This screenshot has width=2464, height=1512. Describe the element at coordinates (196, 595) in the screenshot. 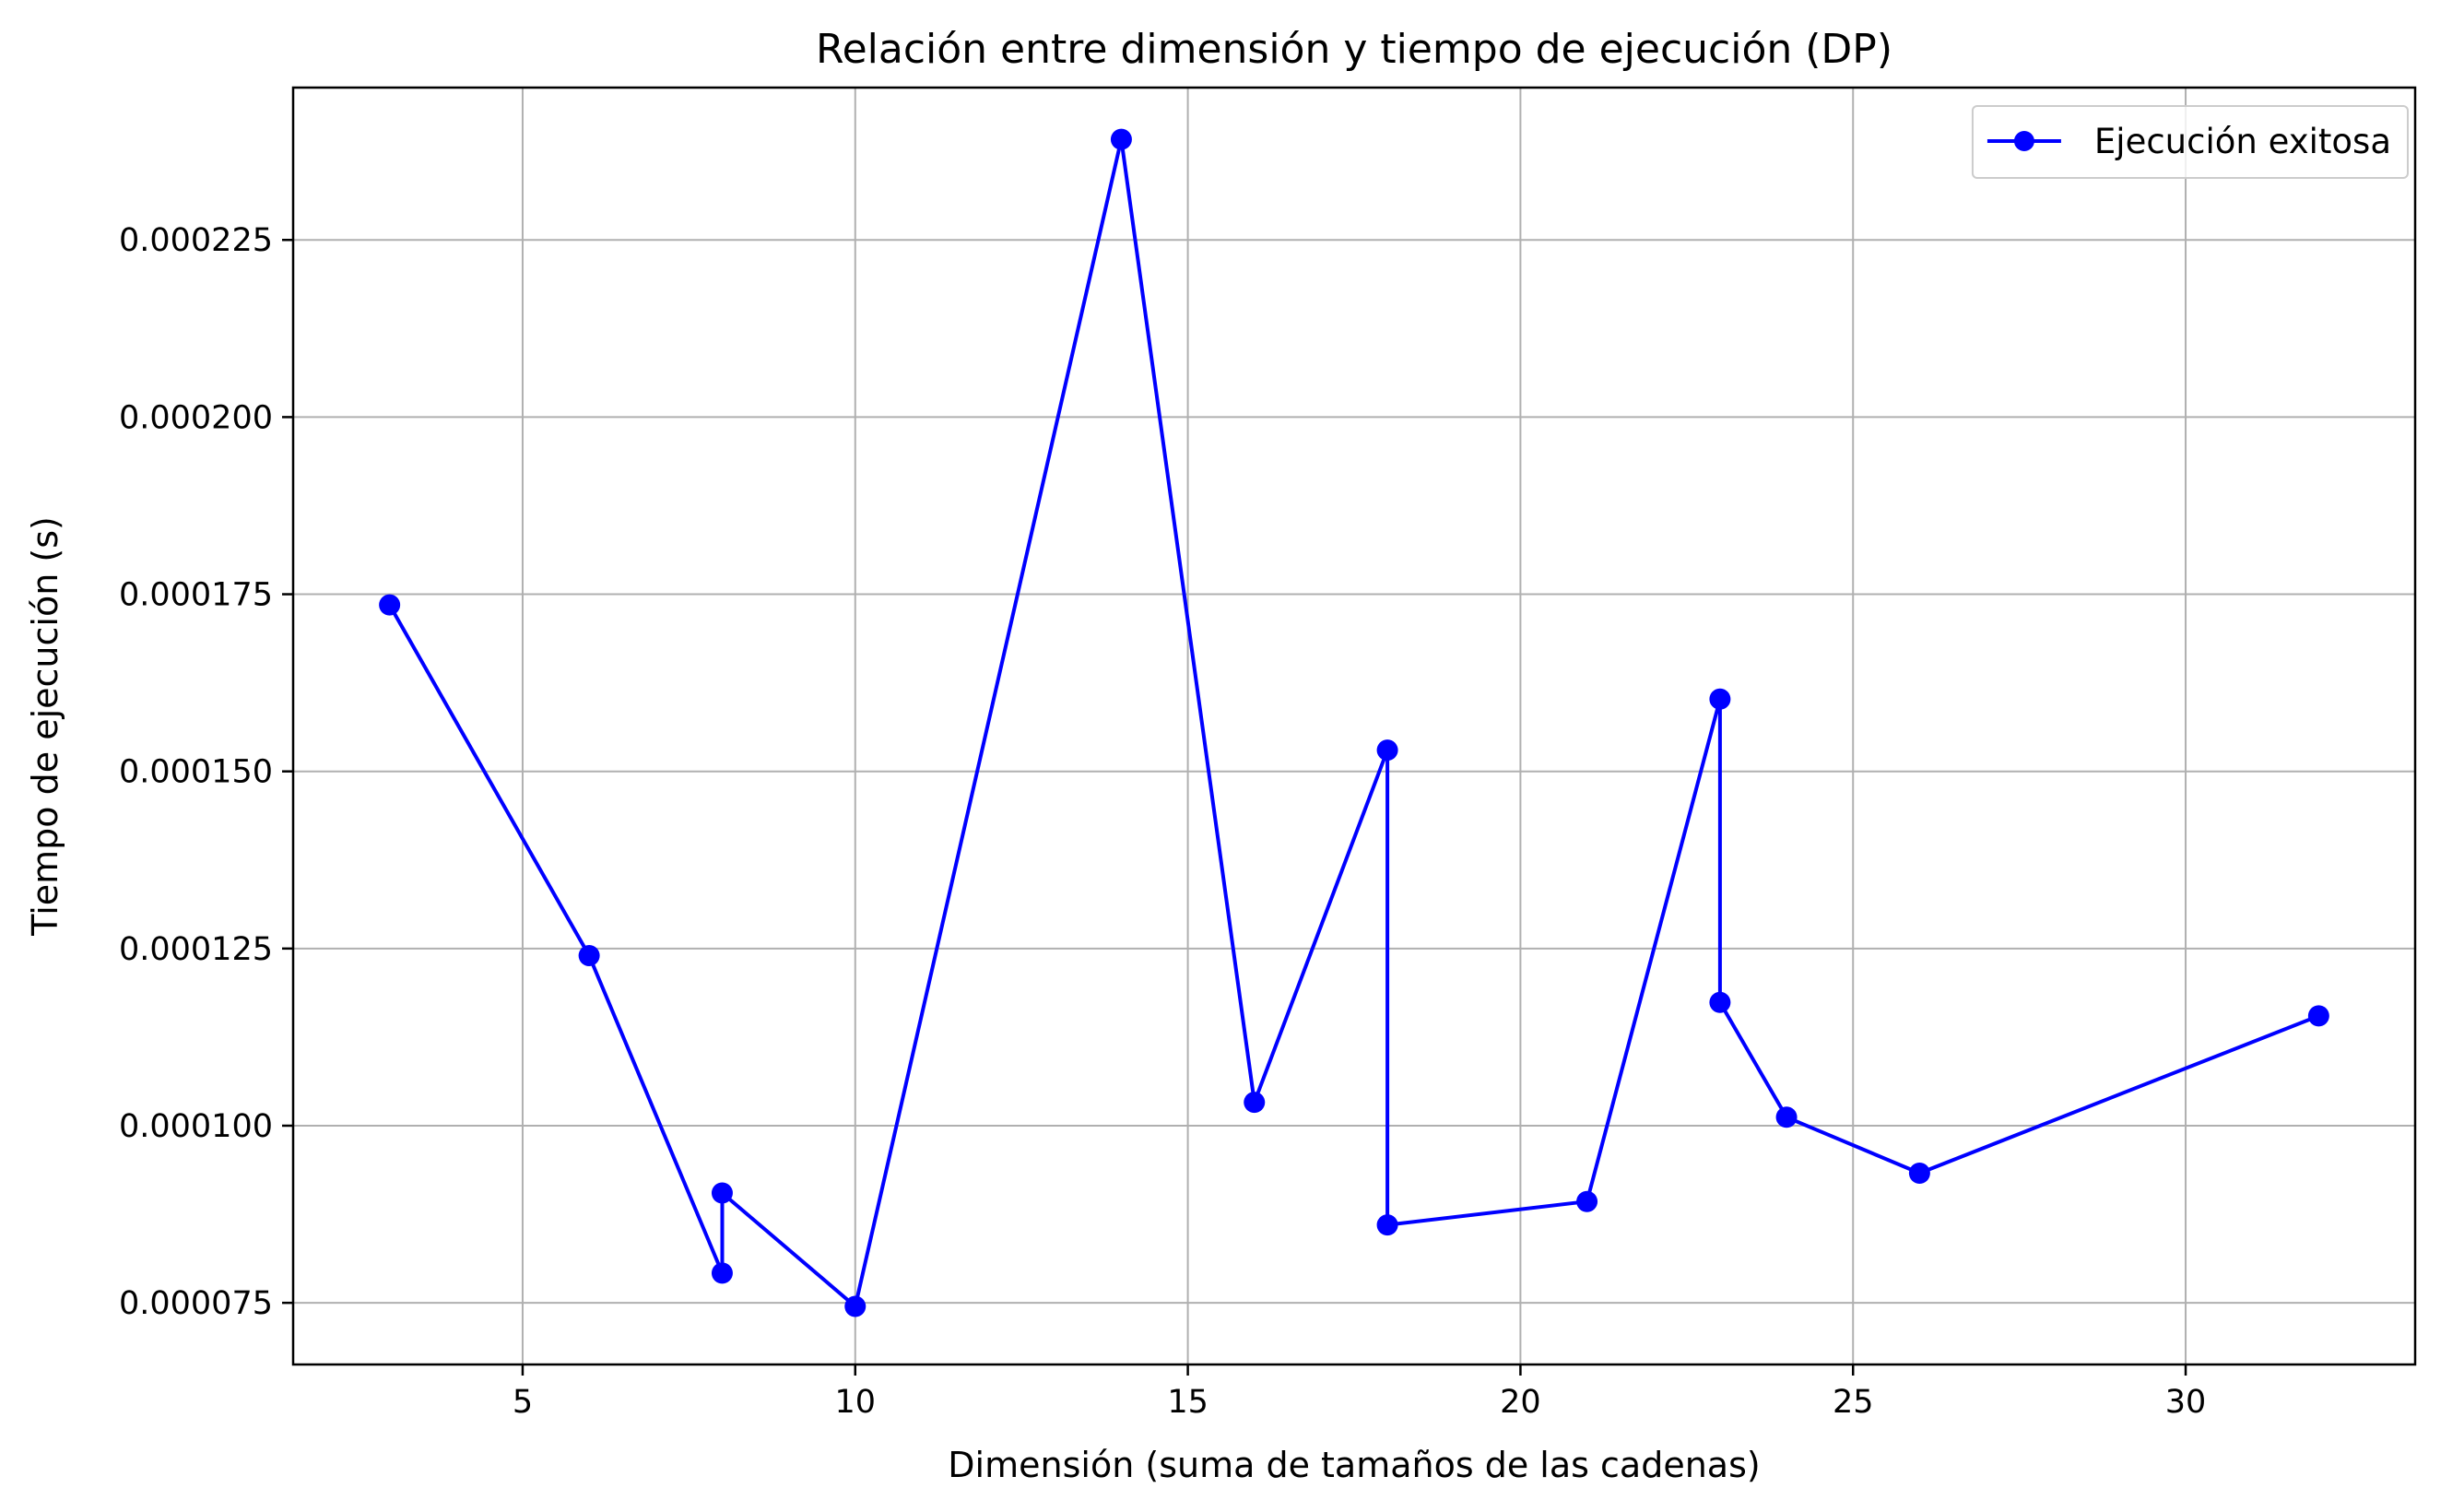

I see `y-tick-label: 0.000175` at that location.